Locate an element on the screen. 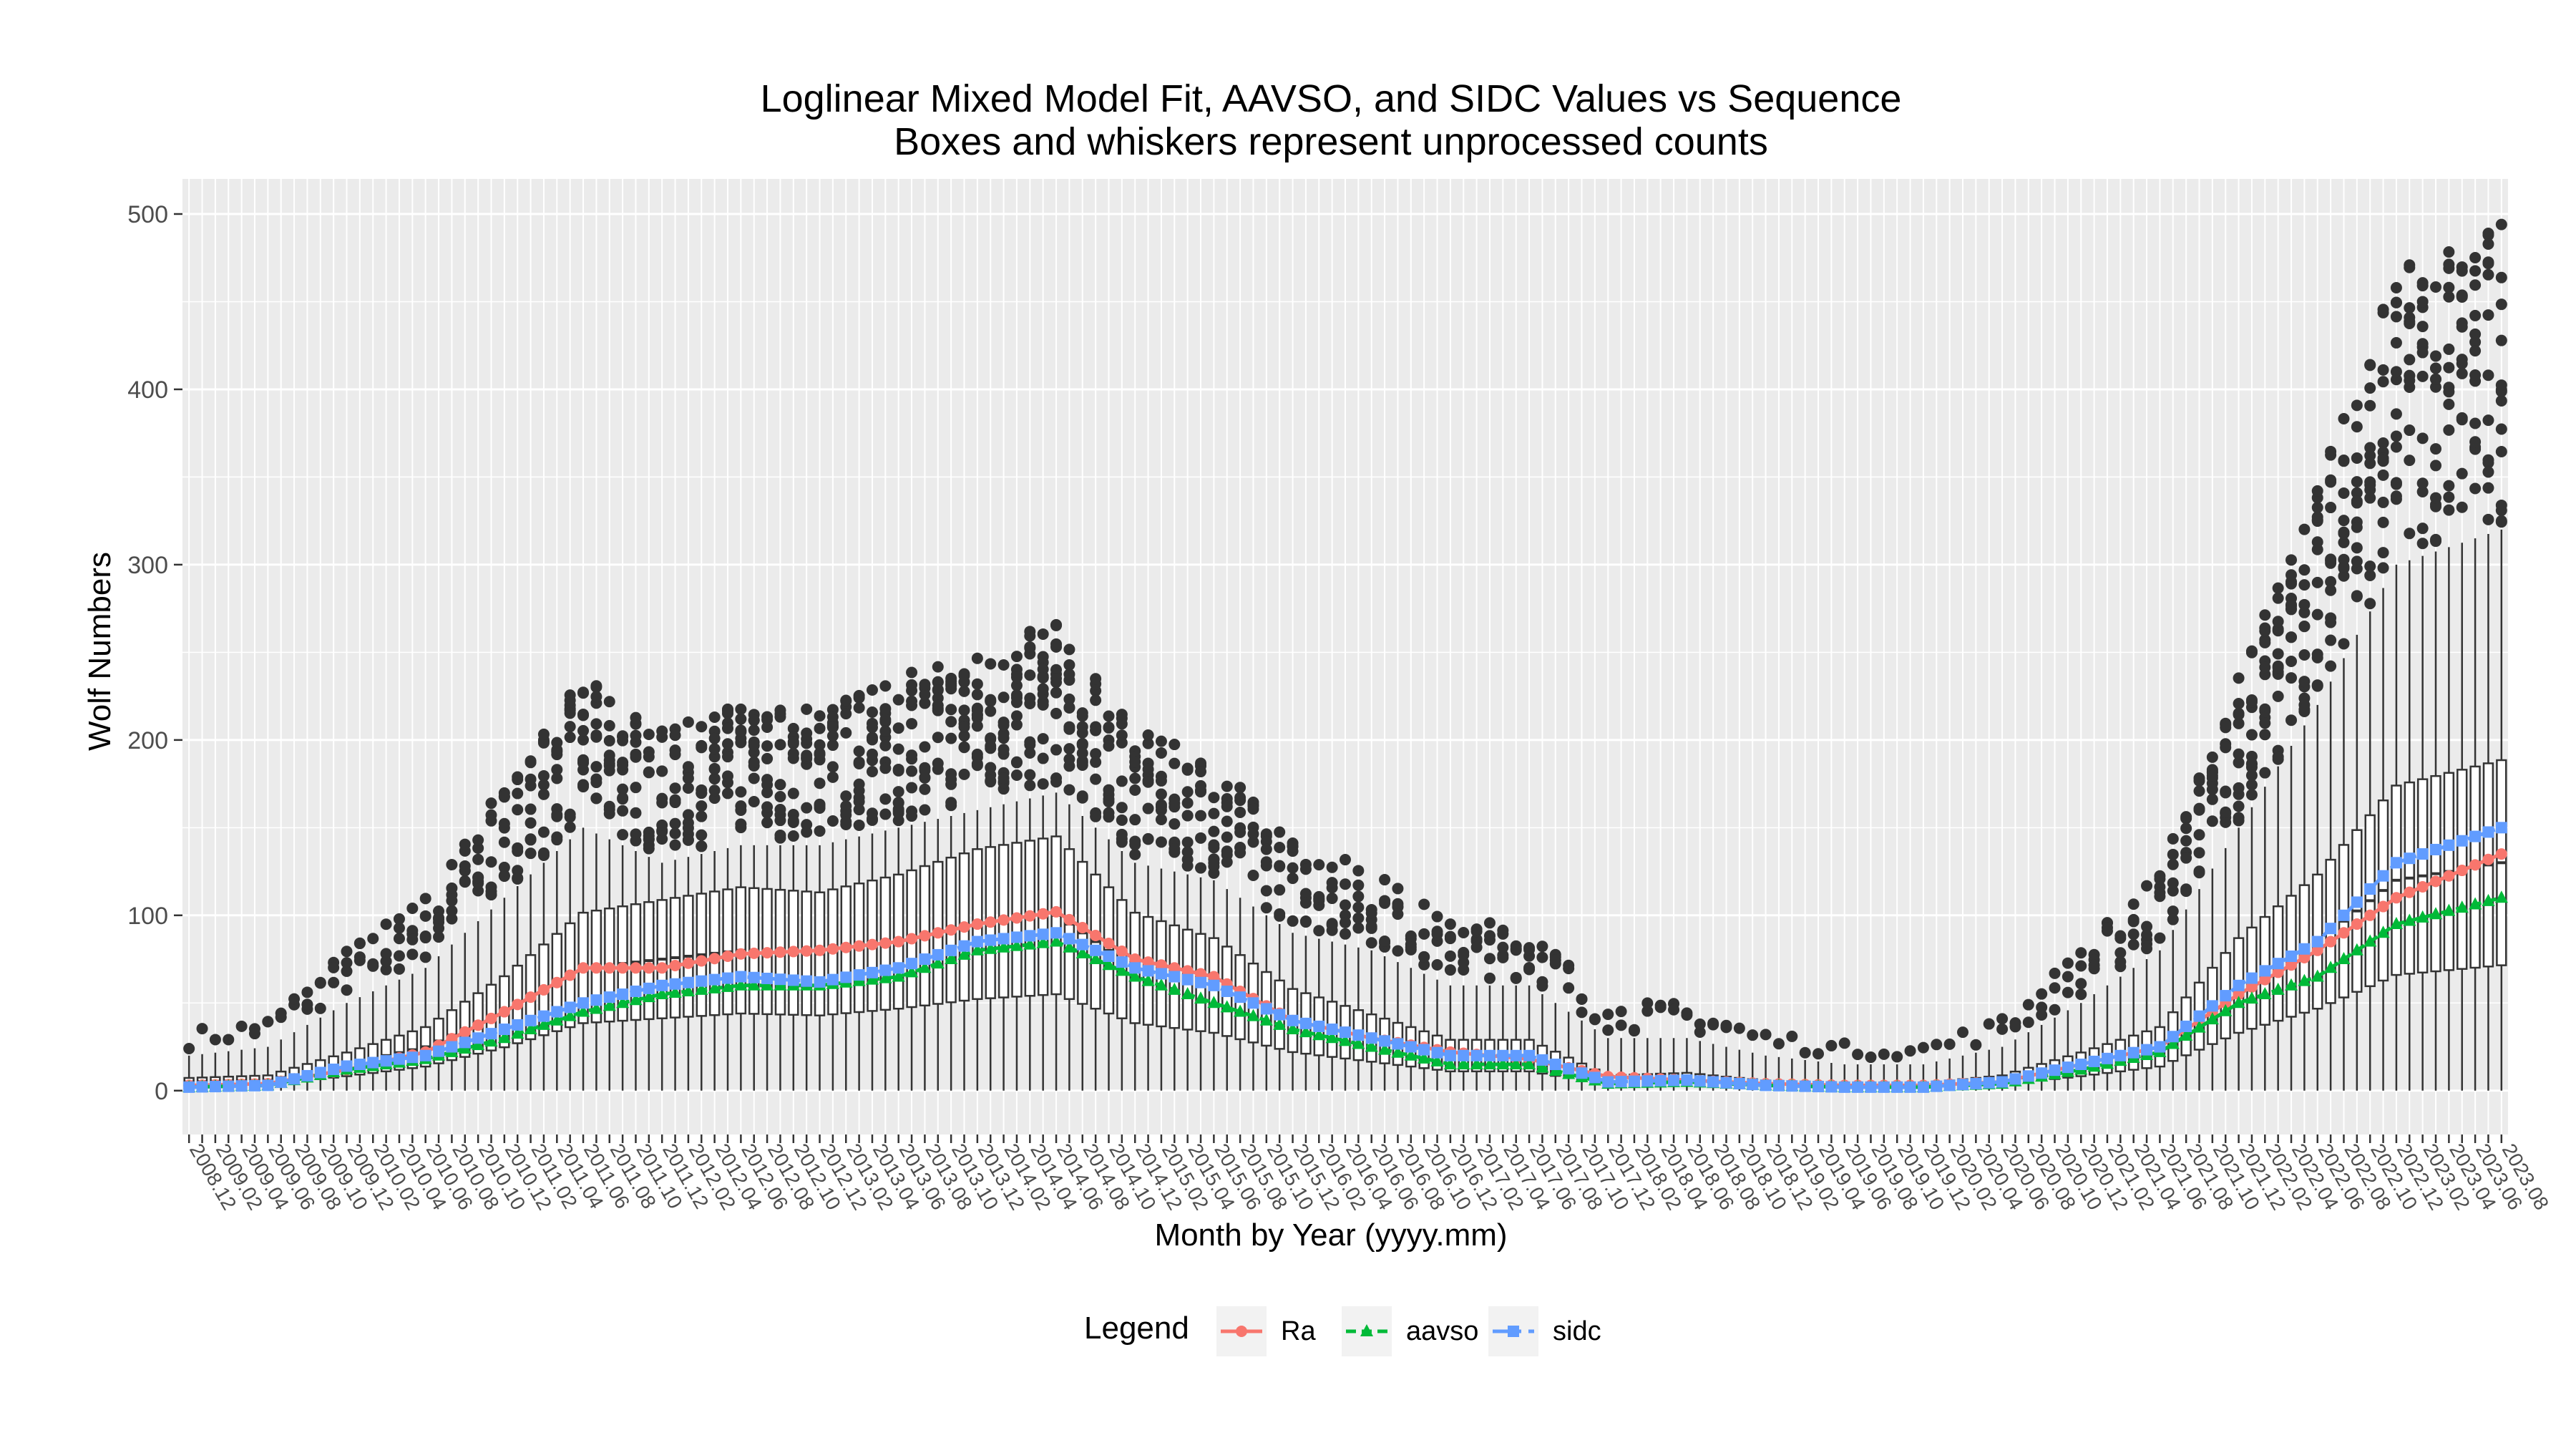 Image resolution: width=2576 pixels, height=1453 pixels. box-2023.02 is located at coordinates (2422, 684).